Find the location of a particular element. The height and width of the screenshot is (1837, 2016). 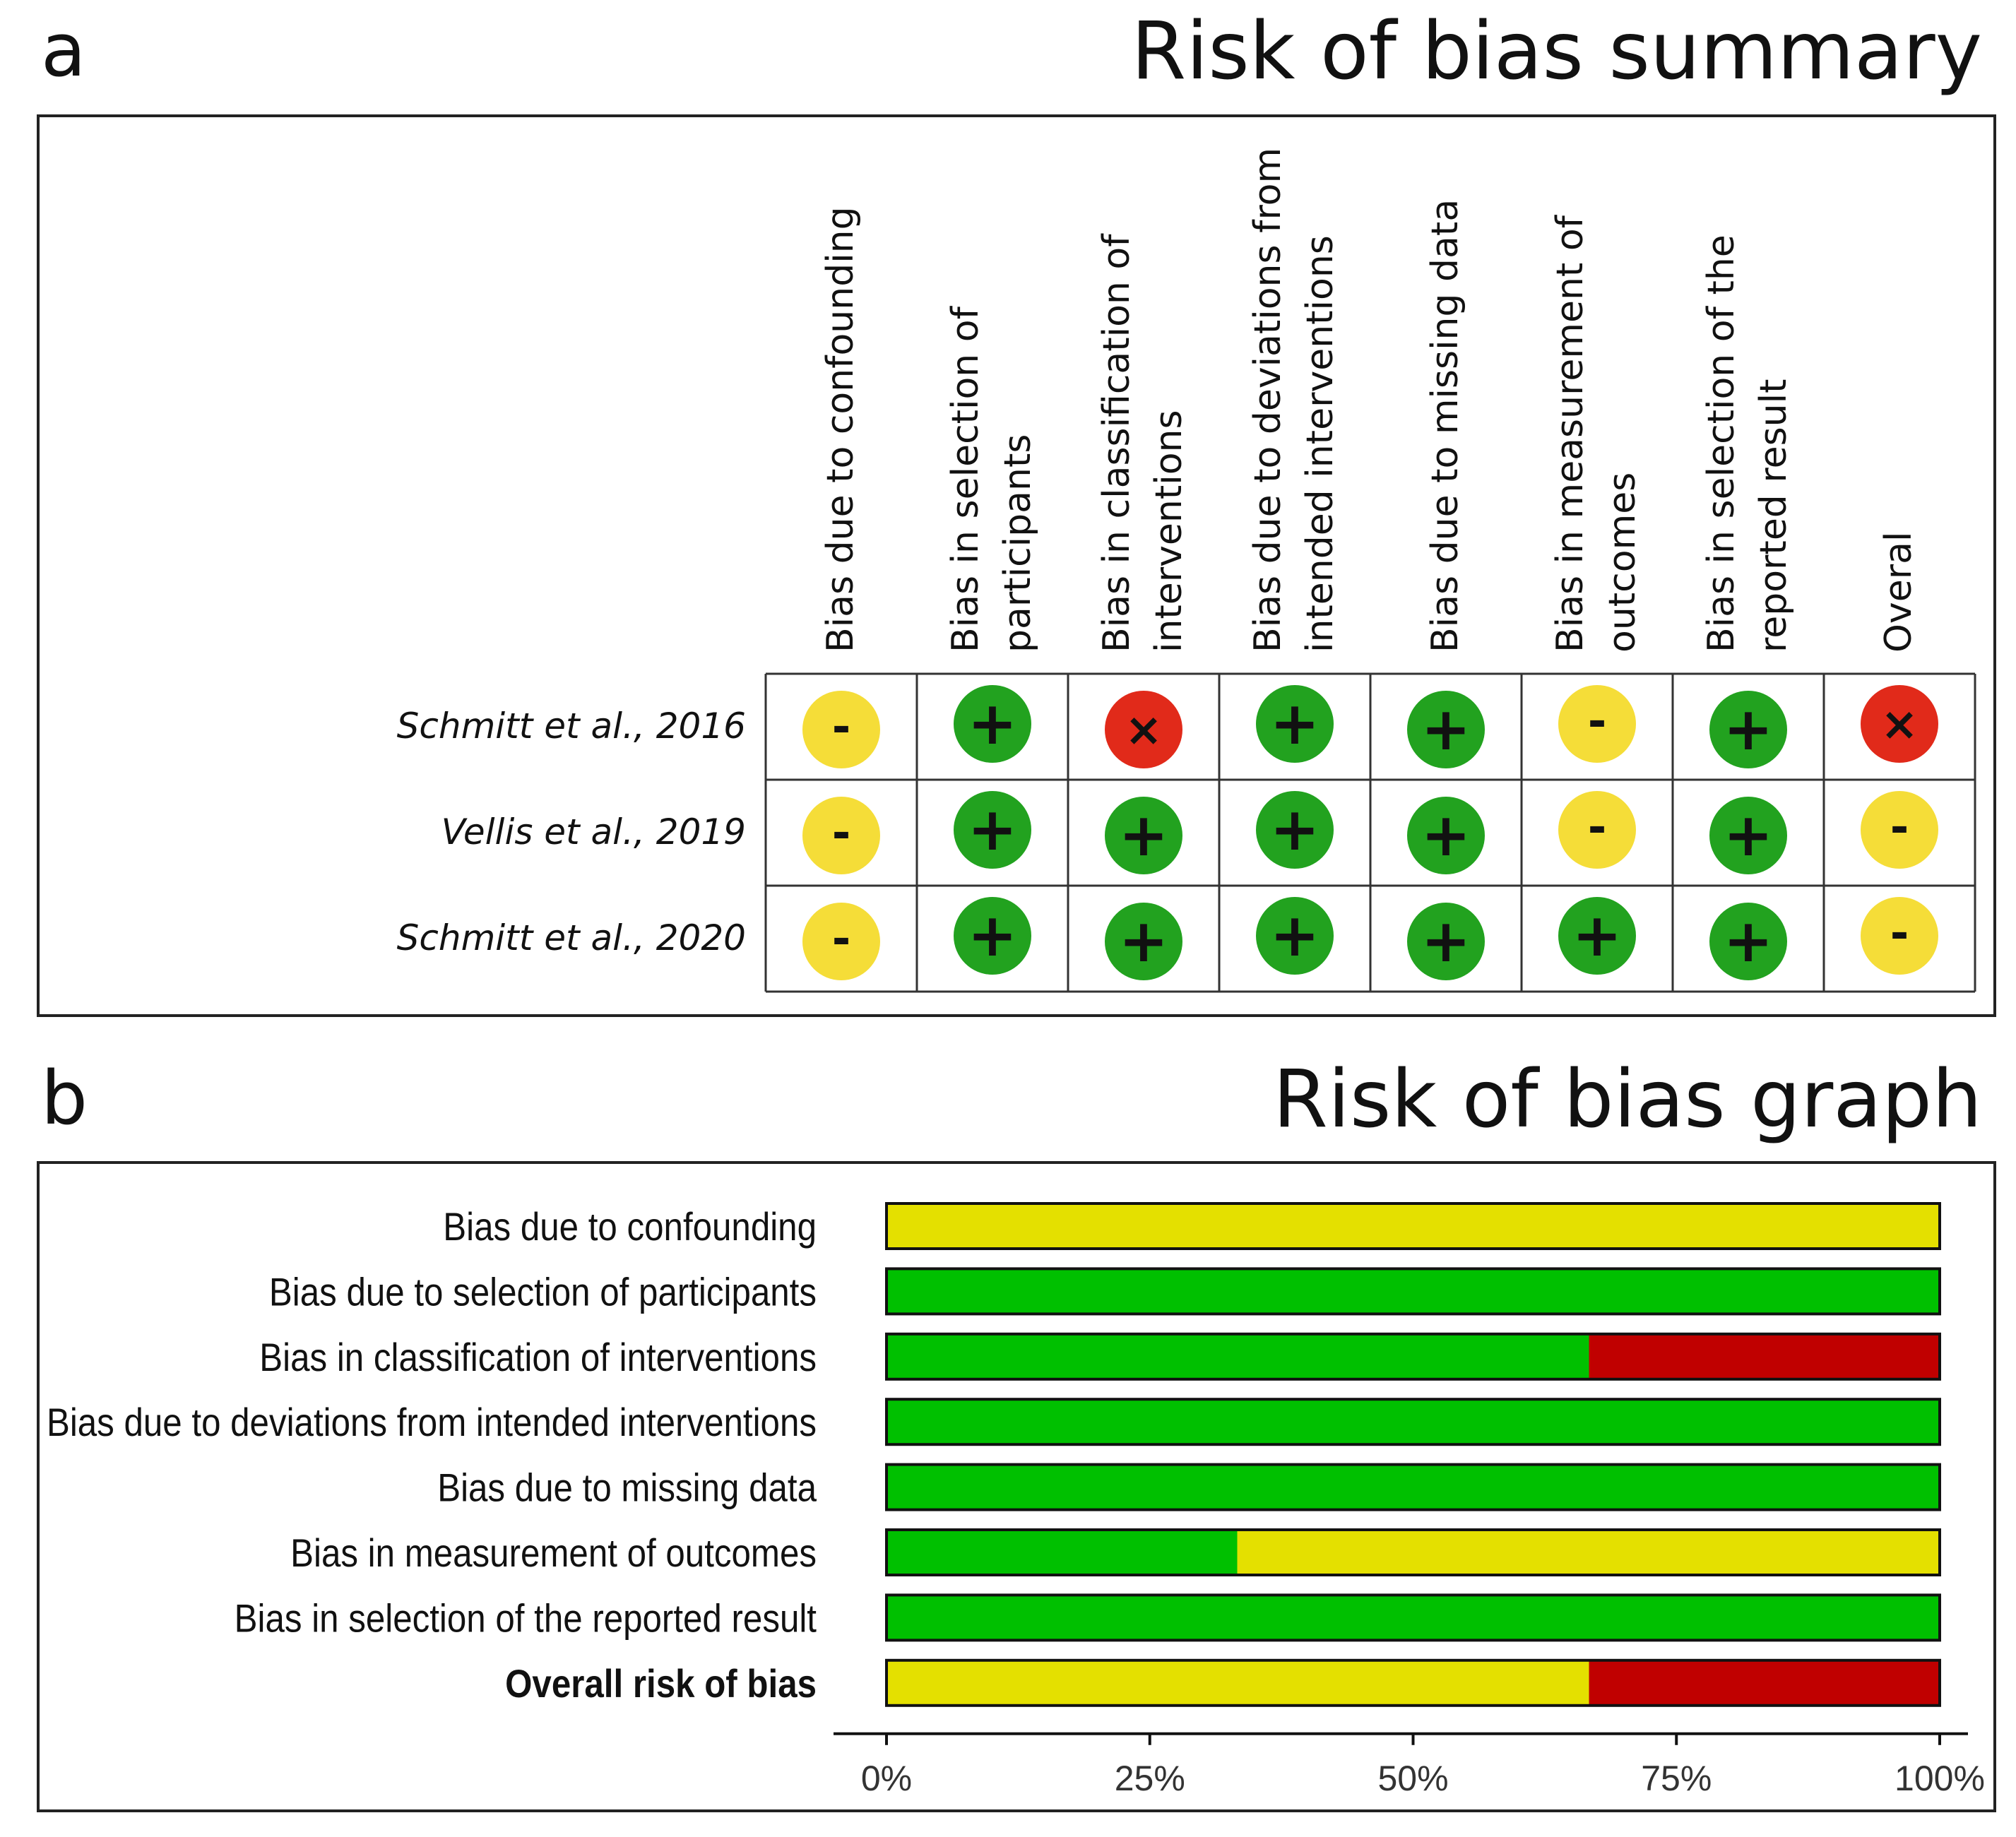

judgement-cell-schmitt-et-al-2020-bias-due-to-confounding: - is located at coordinates (841, 941).